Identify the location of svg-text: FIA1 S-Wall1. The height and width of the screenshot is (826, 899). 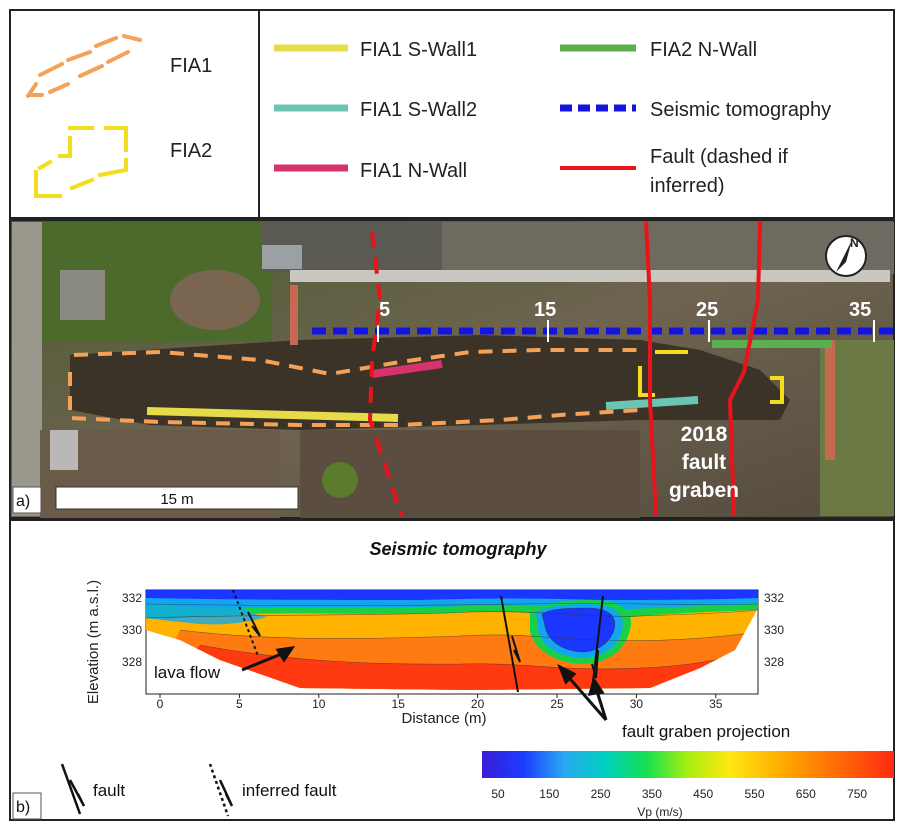
(418, 50).